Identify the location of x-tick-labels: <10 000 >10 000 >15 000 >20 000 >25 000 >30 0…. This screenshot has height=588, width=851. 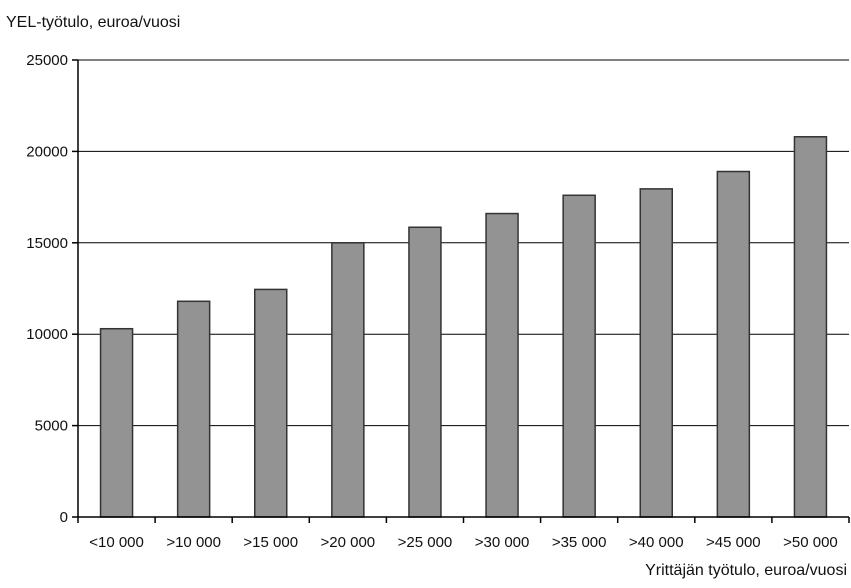
(463, 542).